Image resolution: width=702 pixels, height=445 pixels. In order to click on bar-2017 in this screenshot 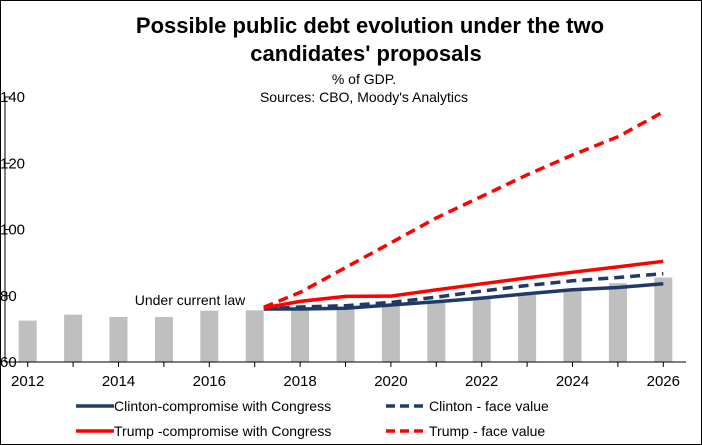, I will do `click(254, 336)`.